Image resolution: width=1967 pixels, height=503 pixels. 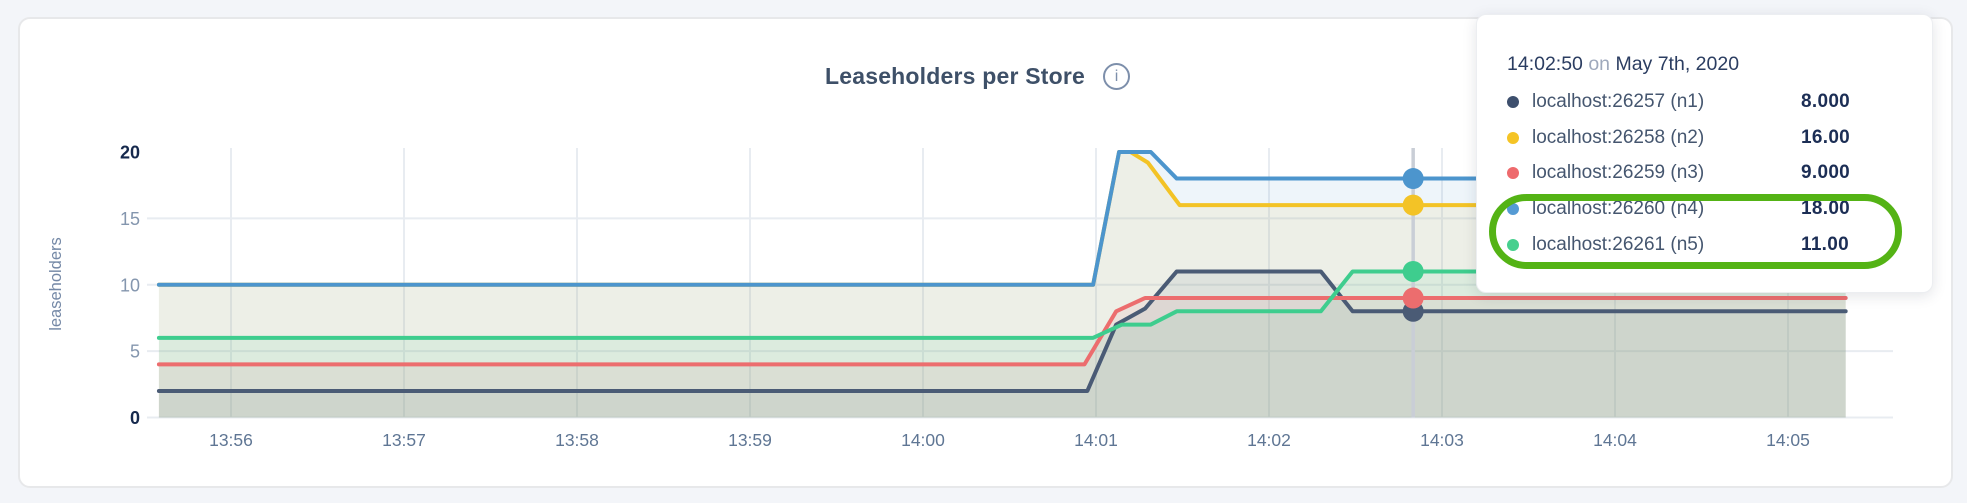 I want to click on x-axis-tick-label: 14:02, so click(x=1269, y=440).